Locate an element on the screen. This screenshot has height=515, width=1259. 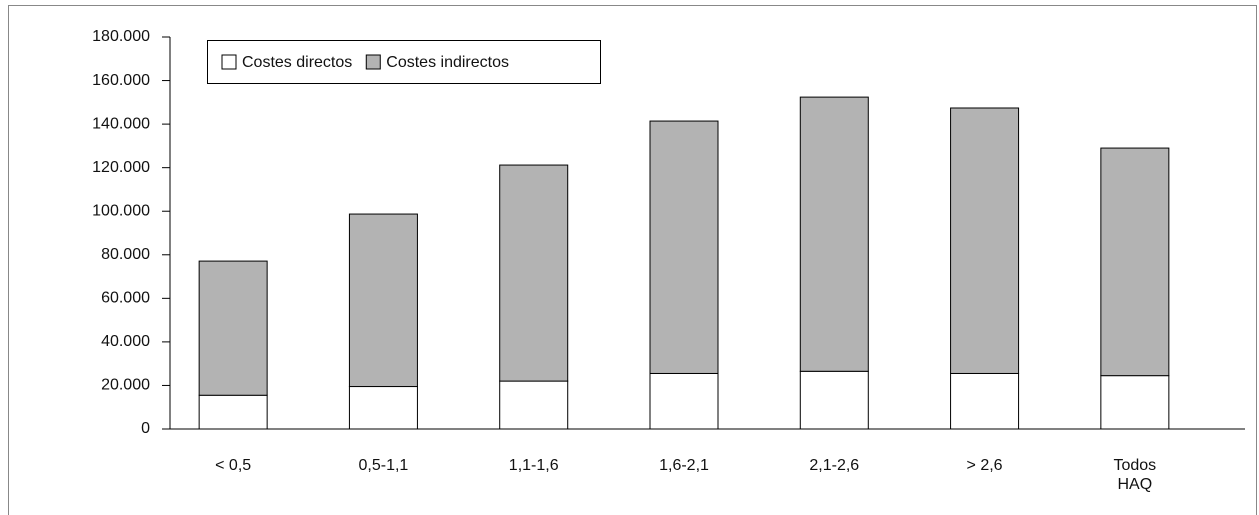
x-tick-label: Todos HAQ is located at coordinates (1135, 475).